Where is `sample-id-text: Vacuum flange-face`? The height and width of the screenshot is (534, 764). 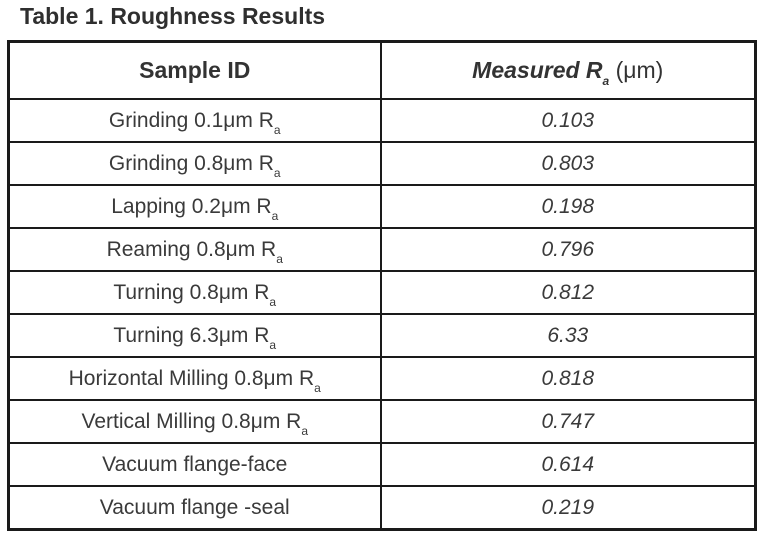 sample-id-text: Vacuum flange-face is located at coordinates (195, 464).